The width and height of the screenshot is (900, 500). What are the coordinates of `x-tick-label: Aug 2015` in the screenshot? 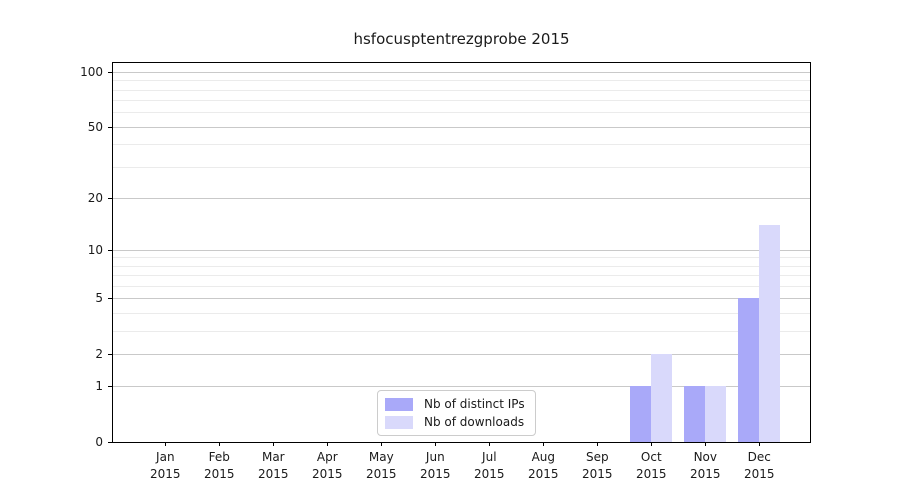 It's located at (543, 466).